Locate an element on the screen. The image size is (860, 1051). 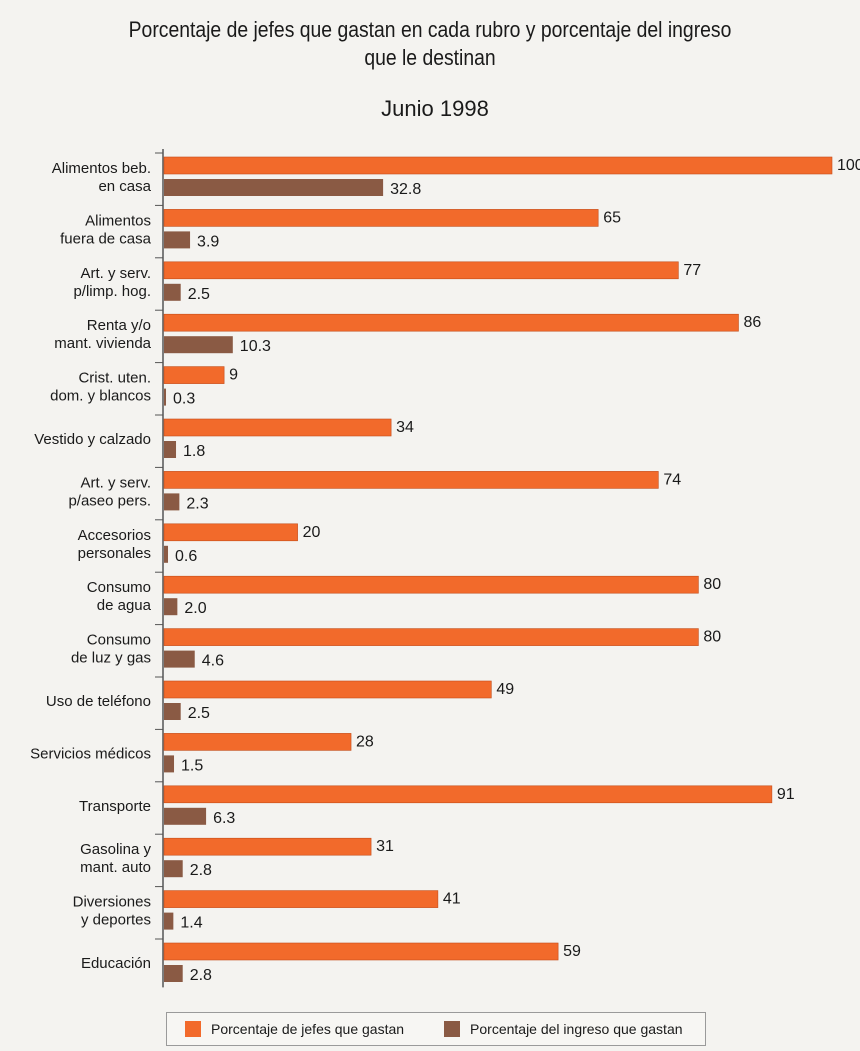
value-label-jefes: 100 is located at coordinates (848, 165).